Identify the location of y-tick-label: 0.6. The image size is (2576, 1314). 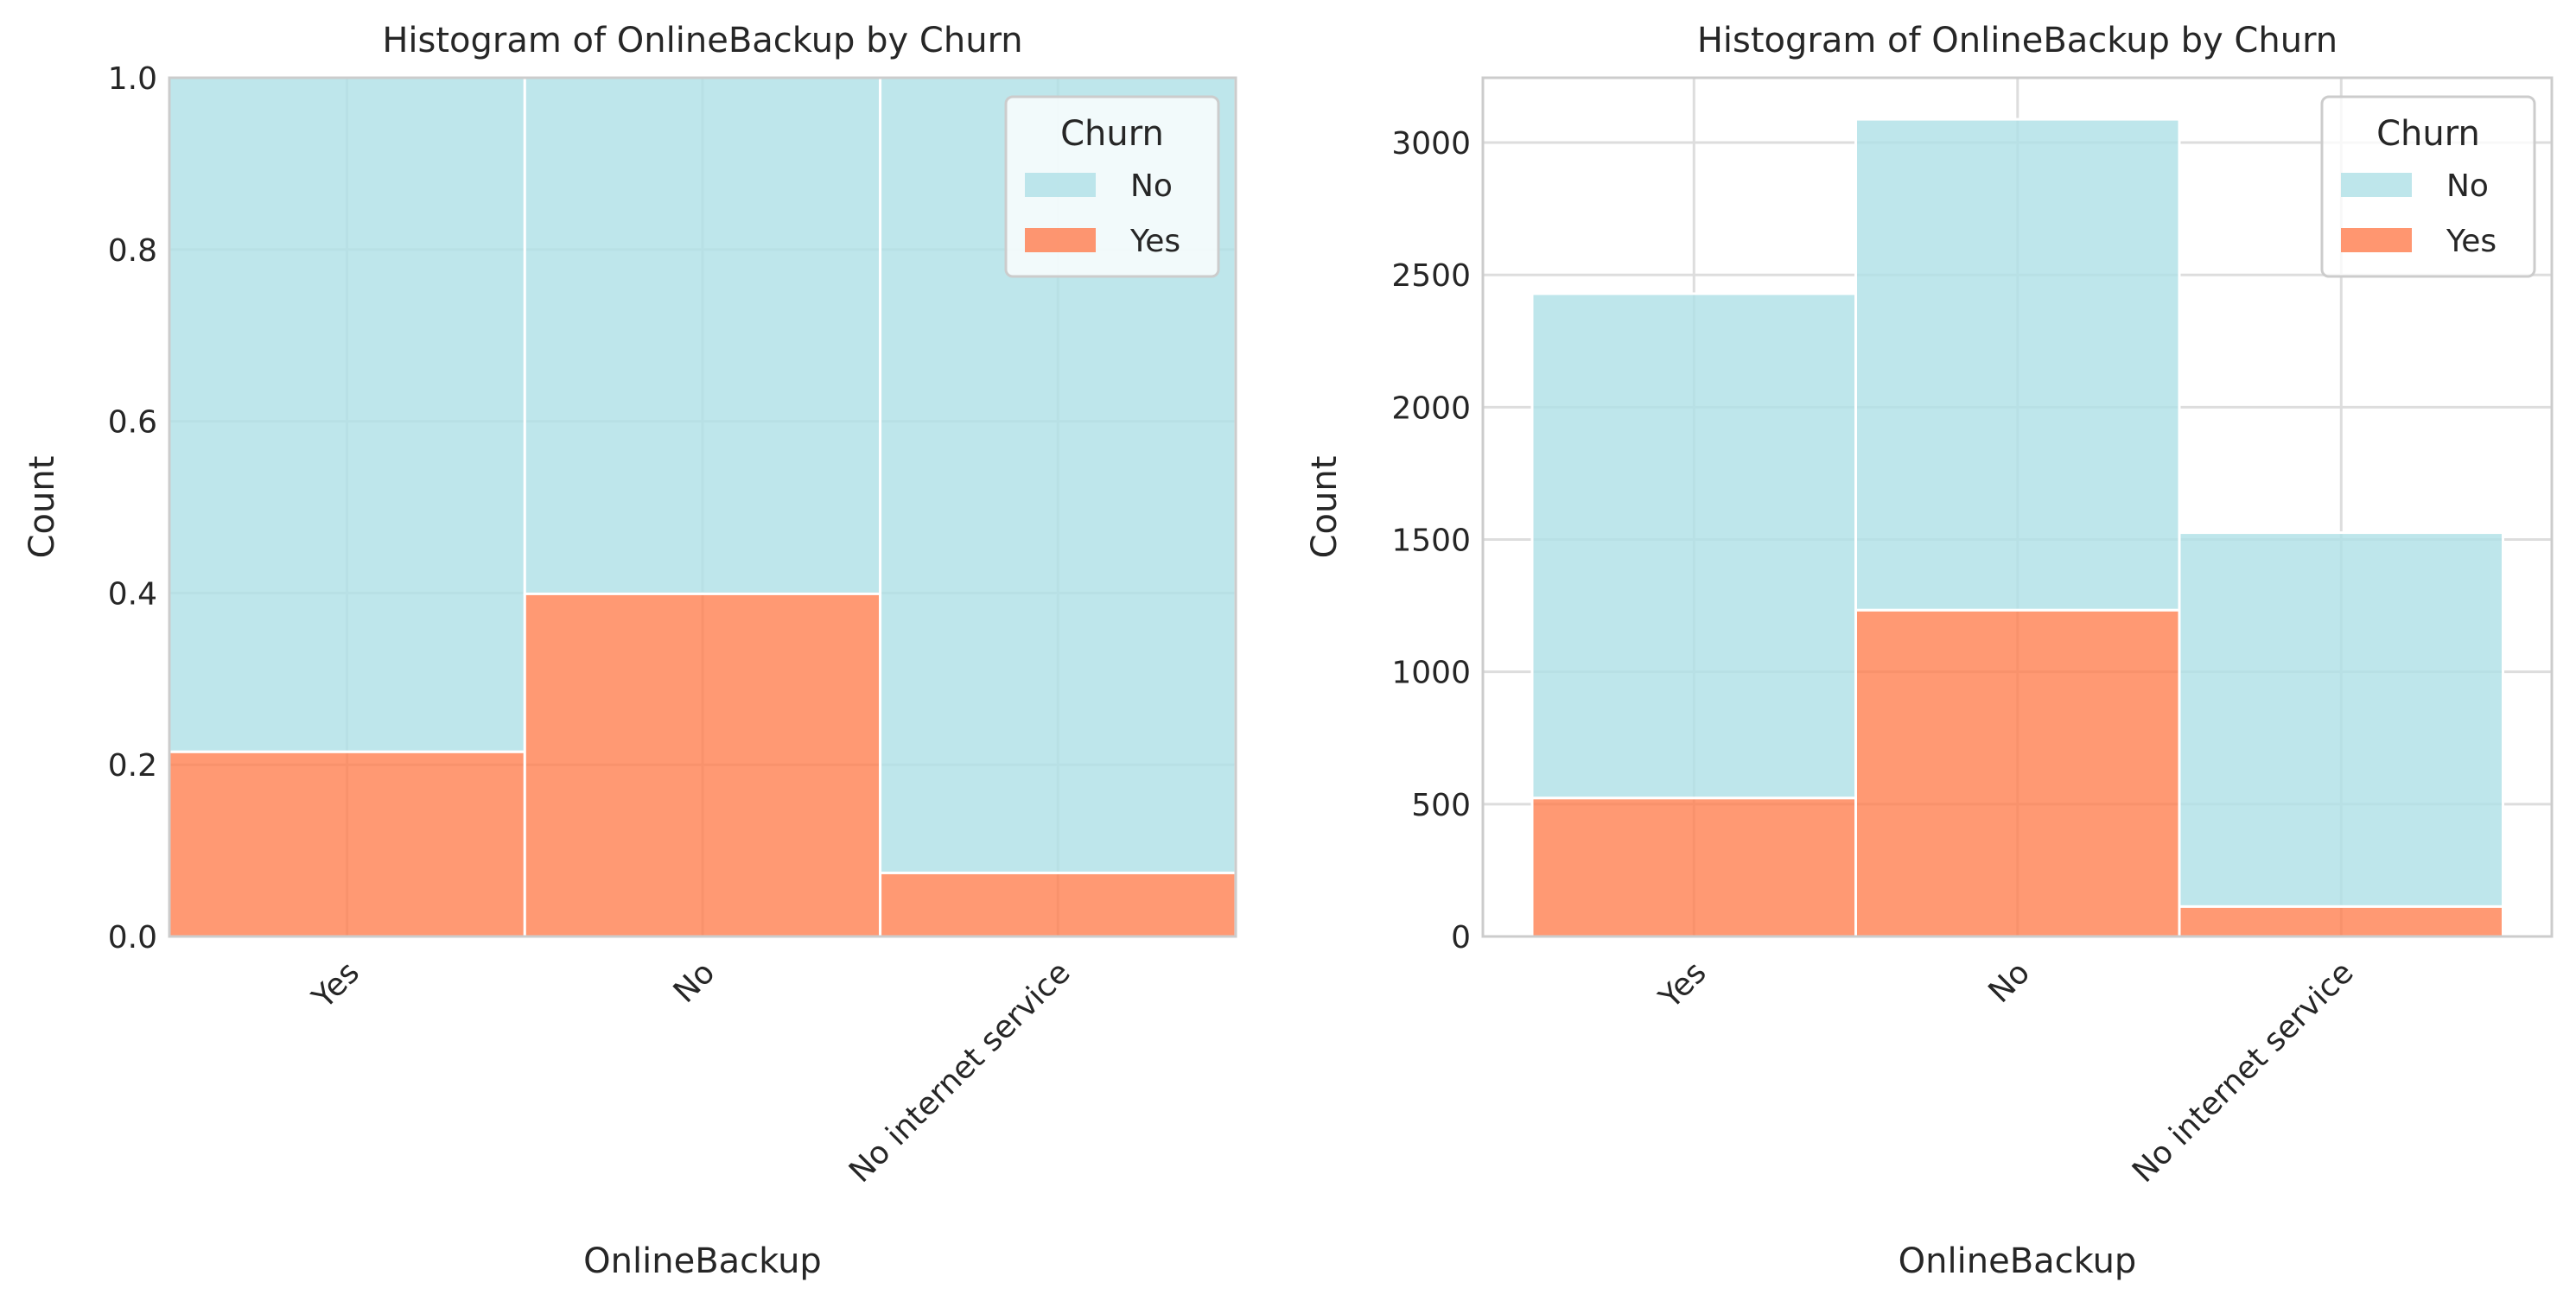
(132, 423).